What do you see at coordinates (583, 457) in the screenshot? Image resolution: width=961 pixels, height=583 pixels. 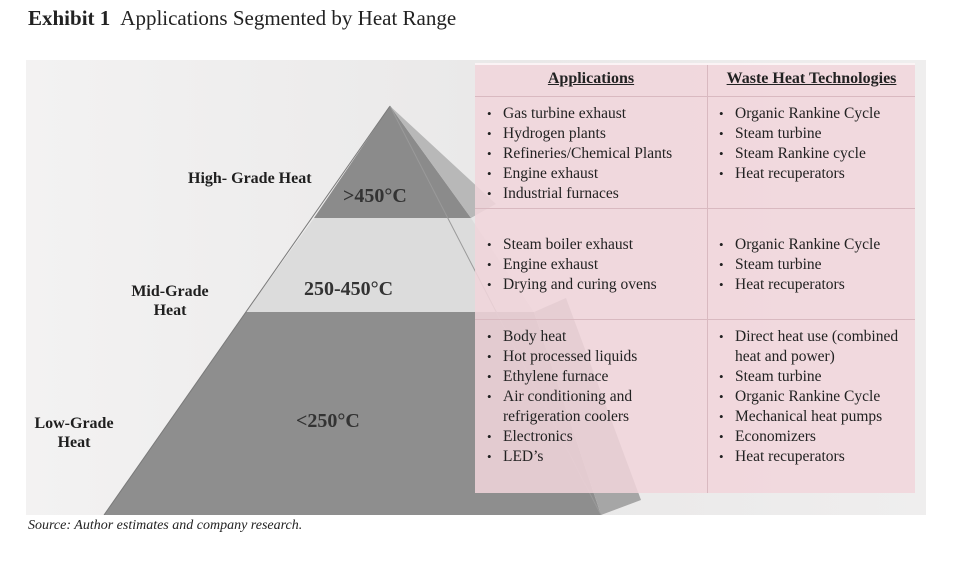 I see `list-item: LED’s` at bounding box center [583, 457].